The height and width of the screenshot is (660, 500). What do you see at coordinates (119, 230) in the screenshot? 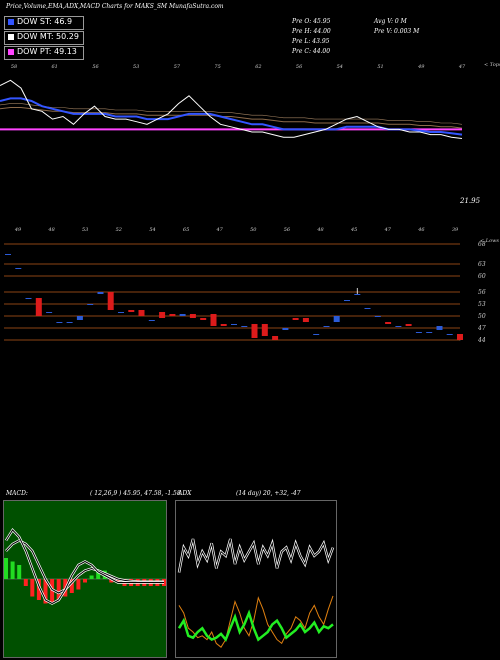
I see `ema-bottom-label: 52` at bounding box center [119, 230].